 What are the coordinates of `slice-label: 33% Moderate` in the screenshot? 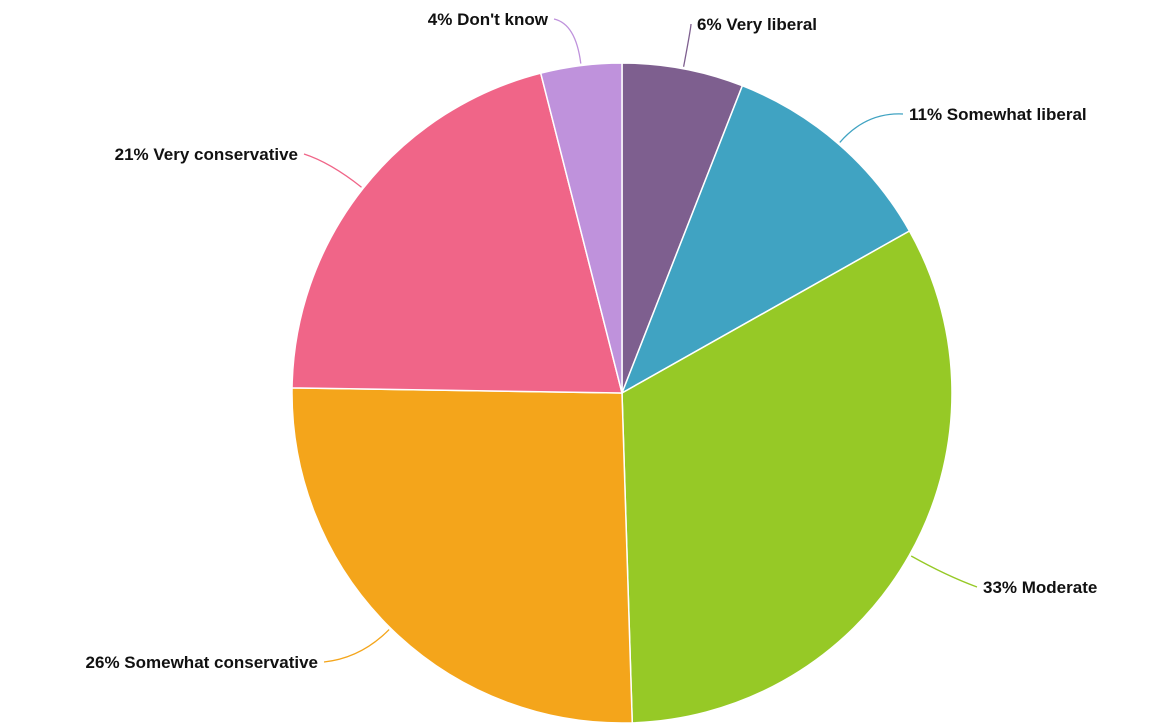 It's located at (1040, 587).